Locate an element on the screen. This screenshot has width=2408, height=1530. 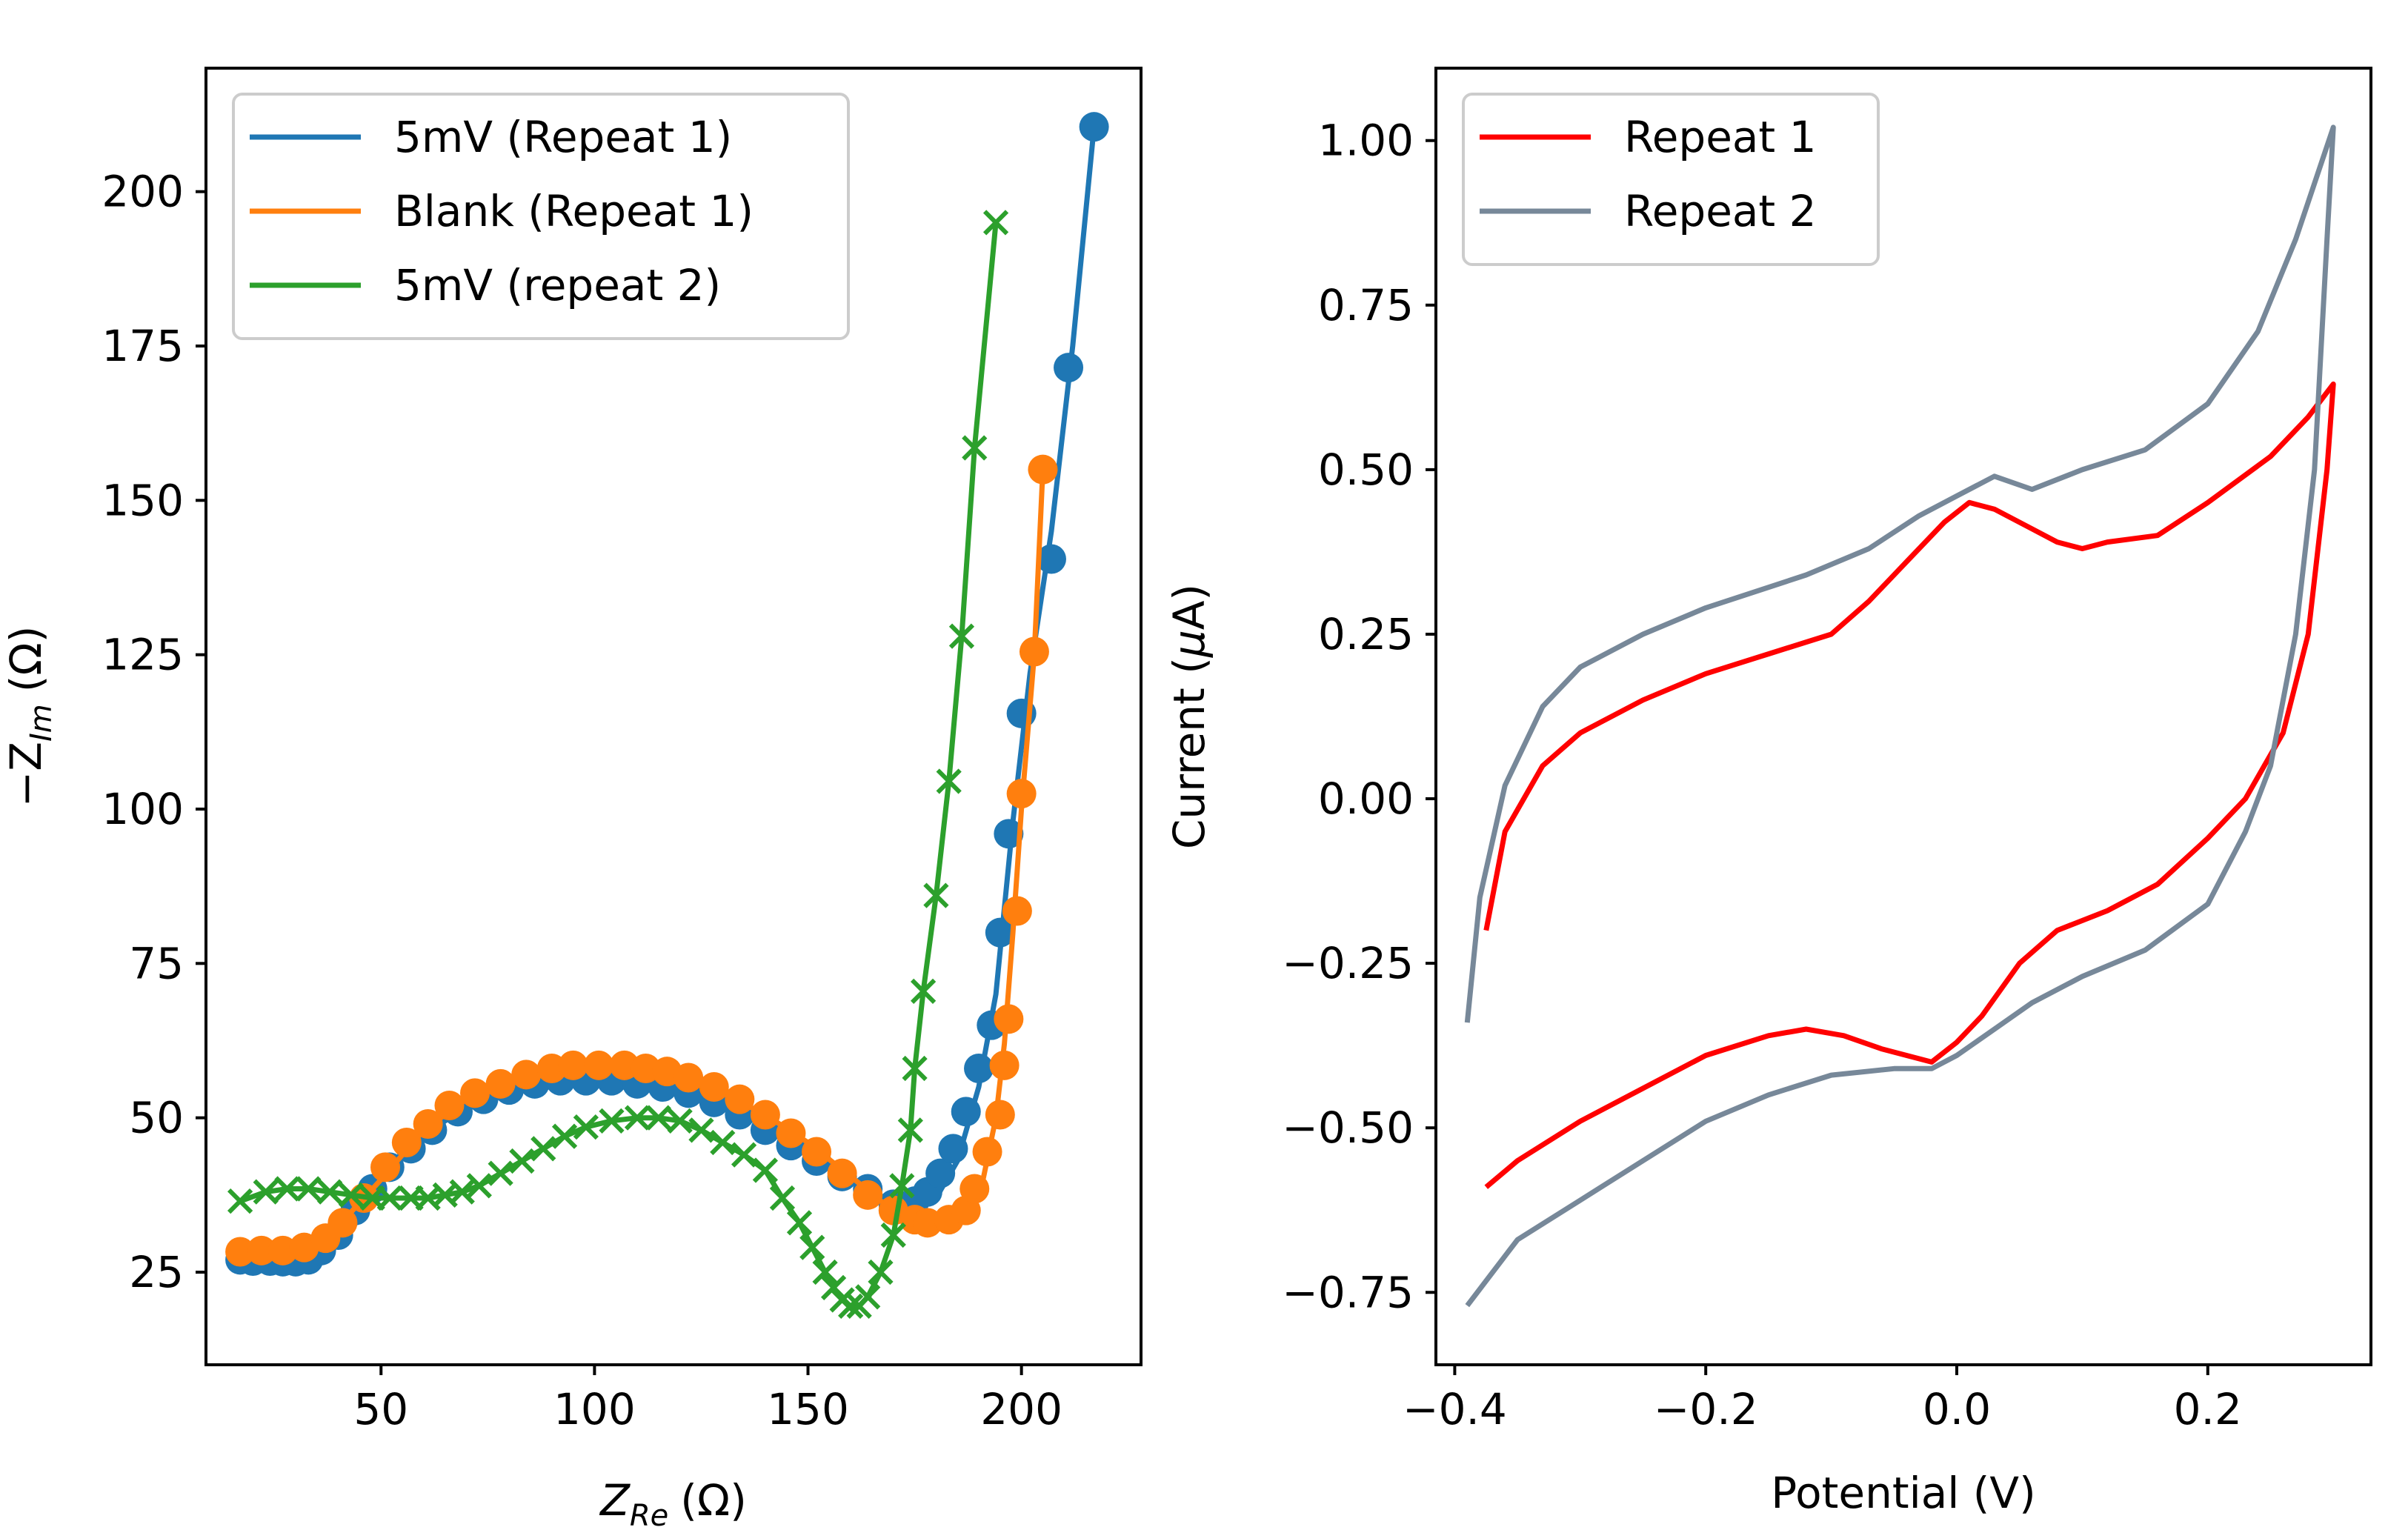
impedance-legend-box is located at coordinates (541, 216).